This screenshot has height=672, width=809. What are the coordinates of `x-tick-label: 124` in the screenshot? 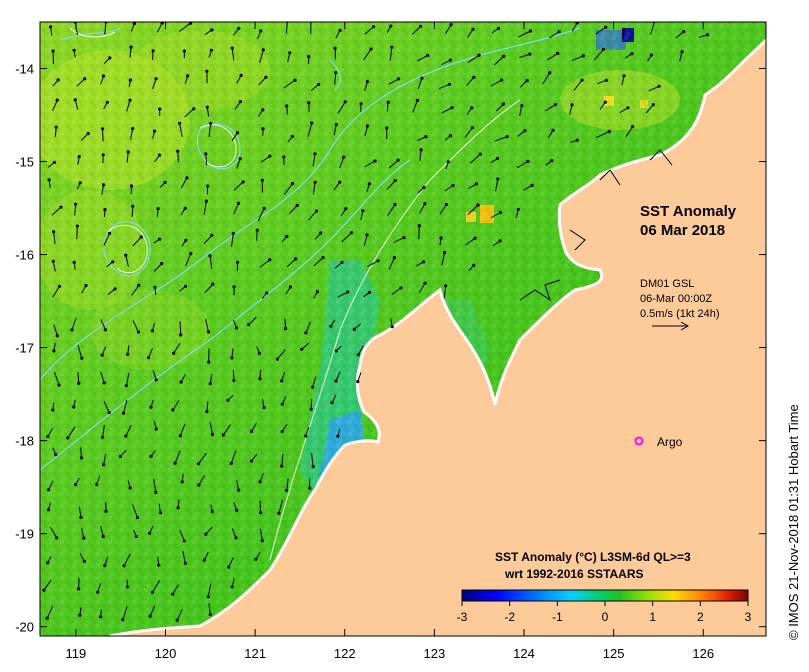 It's located at (524, 653).